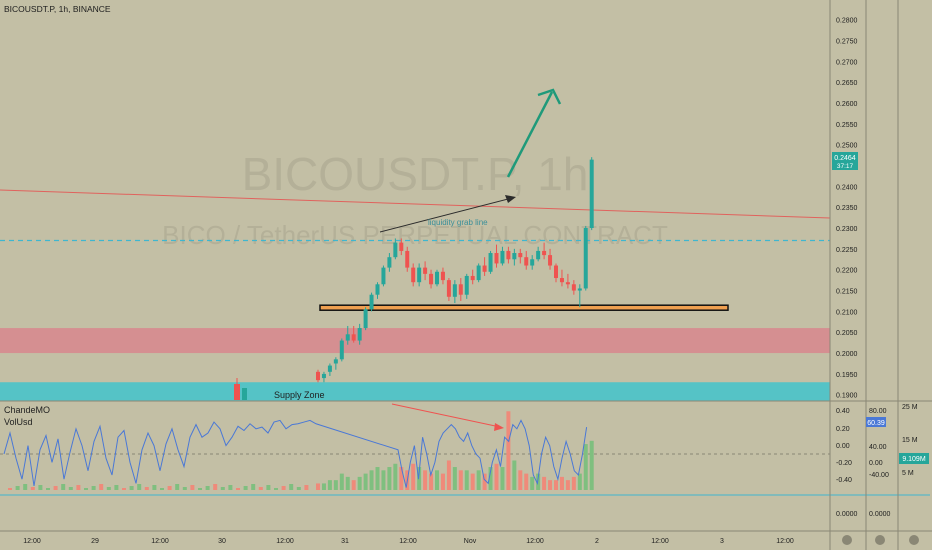 This screenshot has height=550, width=932. Describe the element at coordinates (847, 292) in the screenshot. I see `price-tick-label: 0.2150` at that location.